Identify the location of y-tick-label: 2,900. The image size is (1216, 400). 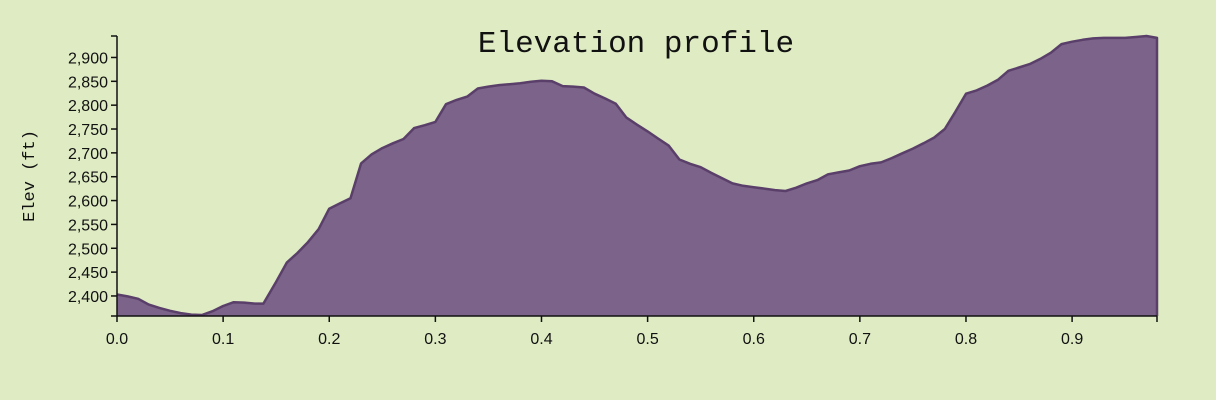
(88, 58).